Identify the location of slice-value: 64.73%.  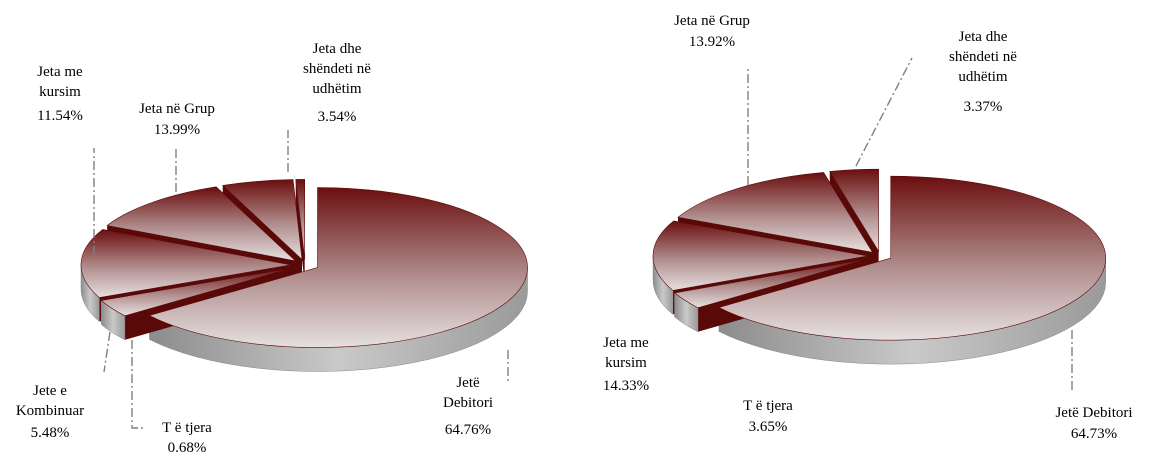
(1094, 434).